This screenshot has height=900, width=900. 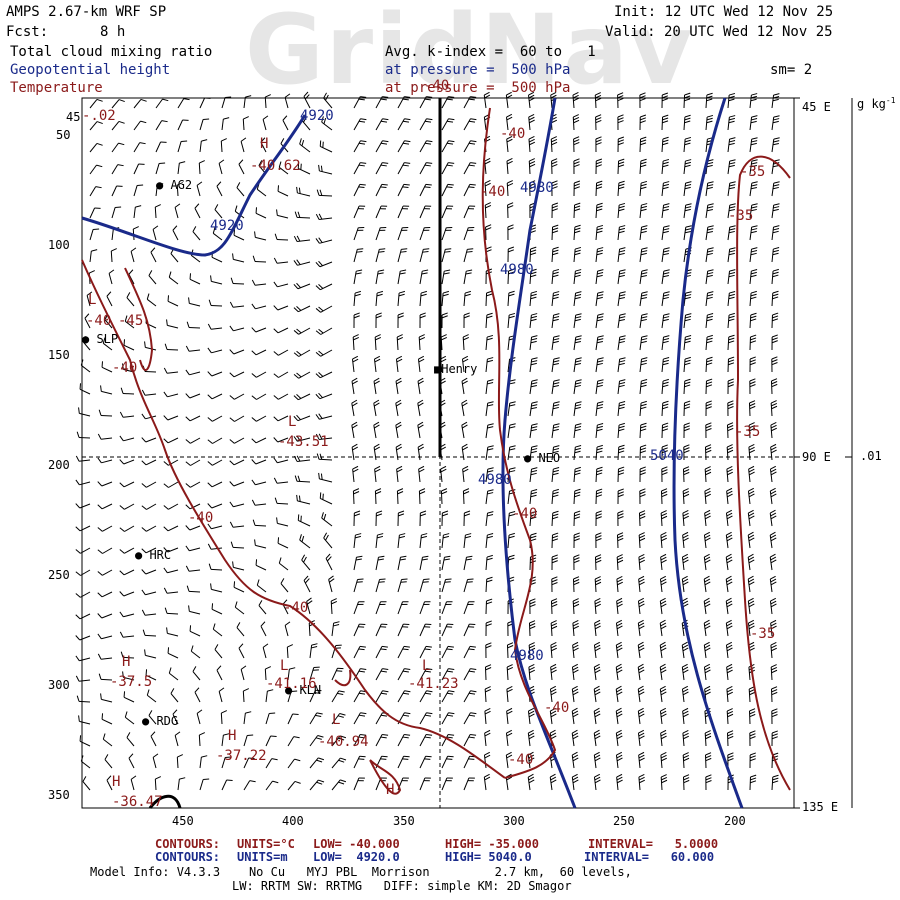 I want to click on station-kln-label: KLN, so click(x=310, y=690).